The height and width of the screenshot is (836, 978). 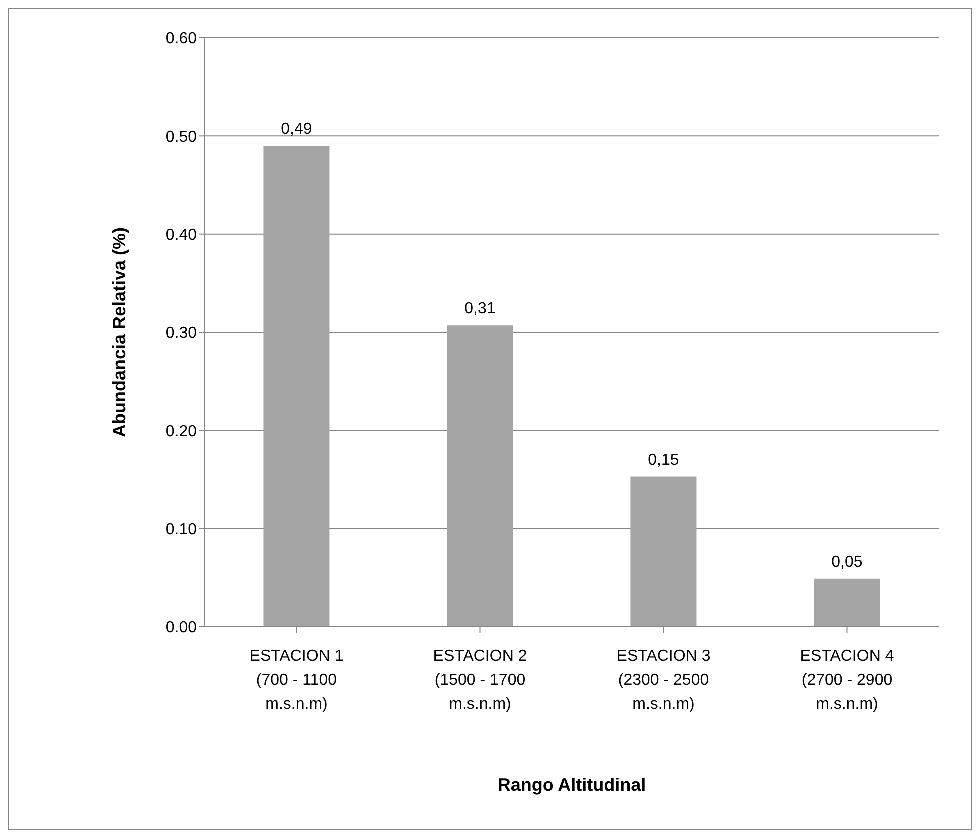 What do you see at coordinates (182, 628) in the screenshot?
I see `y-tick-label: 0.00` at bounding box center [182, 628].